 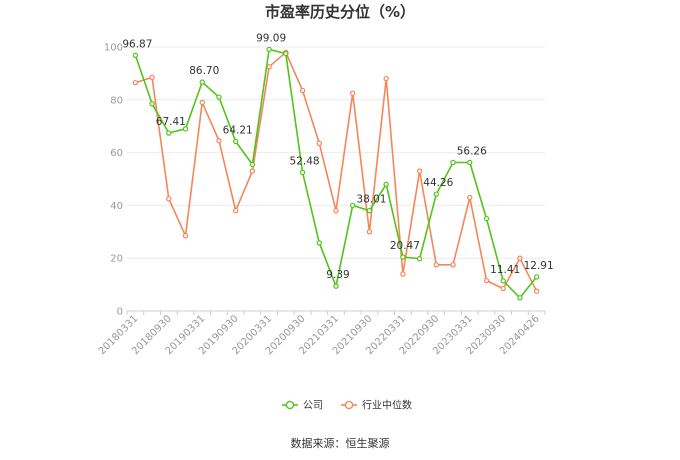 I want to click on y-tick-label: 100, so click(x=113, y=48).